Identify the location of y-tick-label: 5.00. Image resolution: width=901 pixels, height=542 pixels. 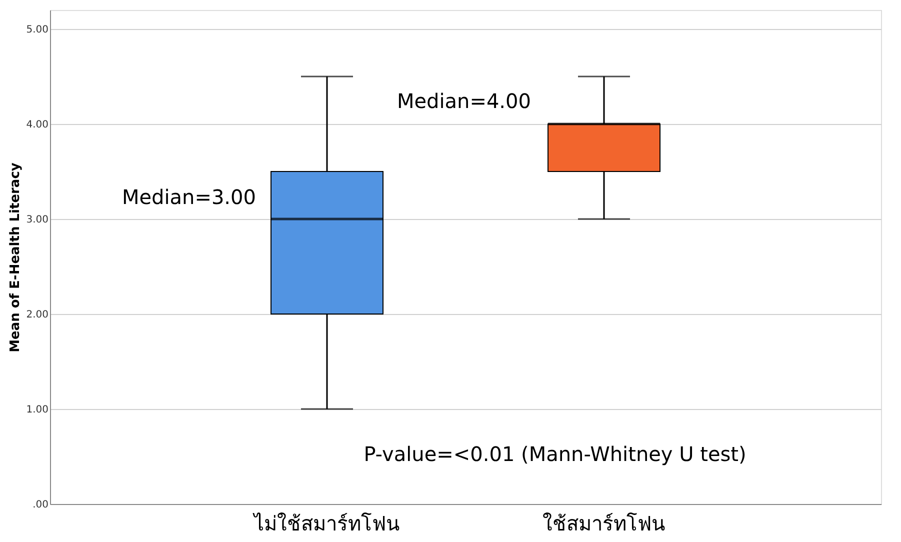
(37, 30).